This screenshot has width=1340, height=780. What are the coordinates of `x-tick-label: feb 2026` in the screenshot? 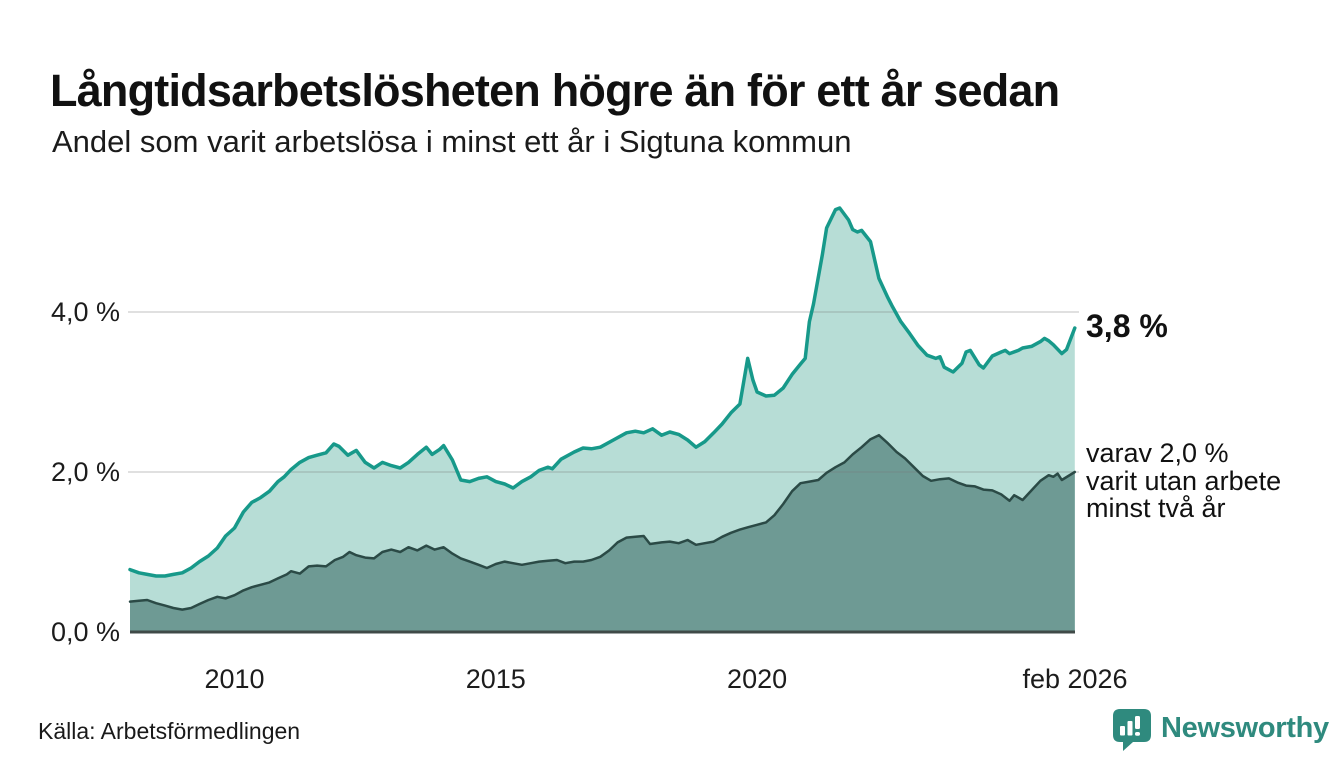 It's located at (1074, 679).